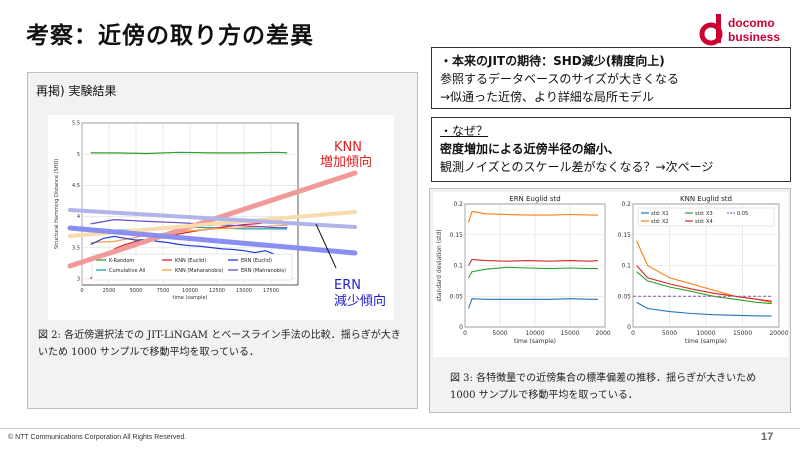 Image resolution: width=800 pixels, height=451 pixels. What do you see at coordinates (271, 291) in the screenshot?
I see `x-tick-label: 17500` at bounding box center [271, 291].